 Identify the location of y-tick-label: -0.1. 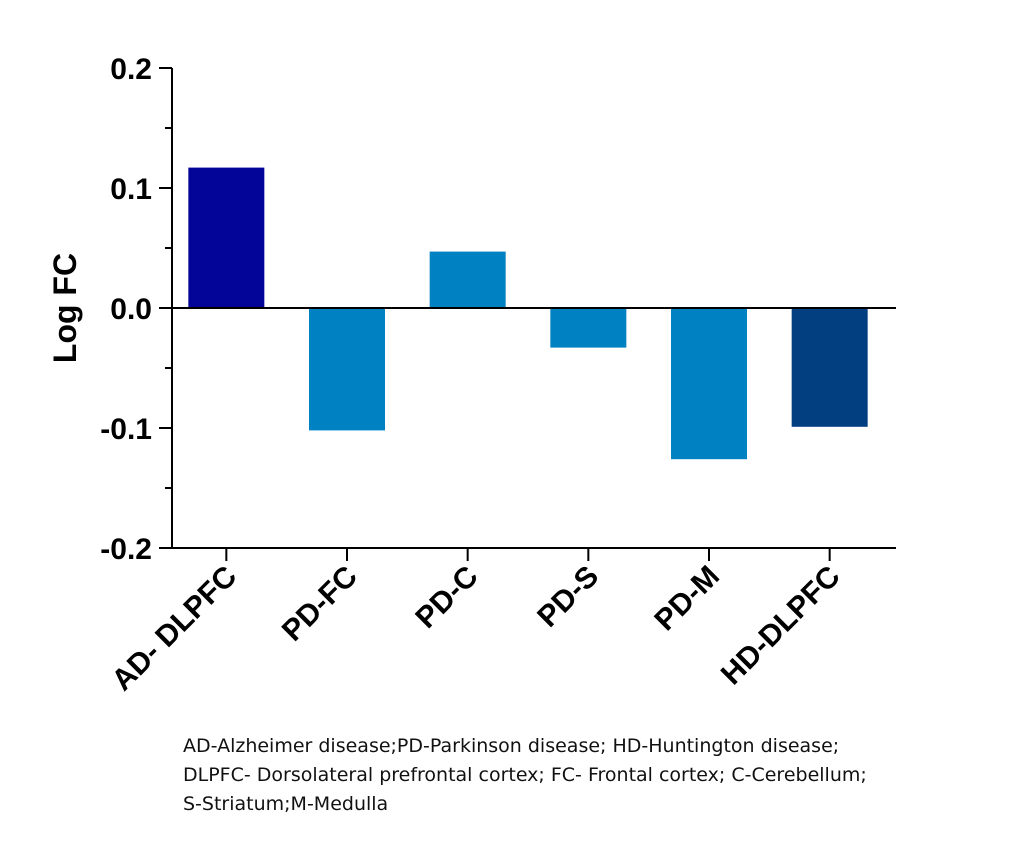
(126, 429).